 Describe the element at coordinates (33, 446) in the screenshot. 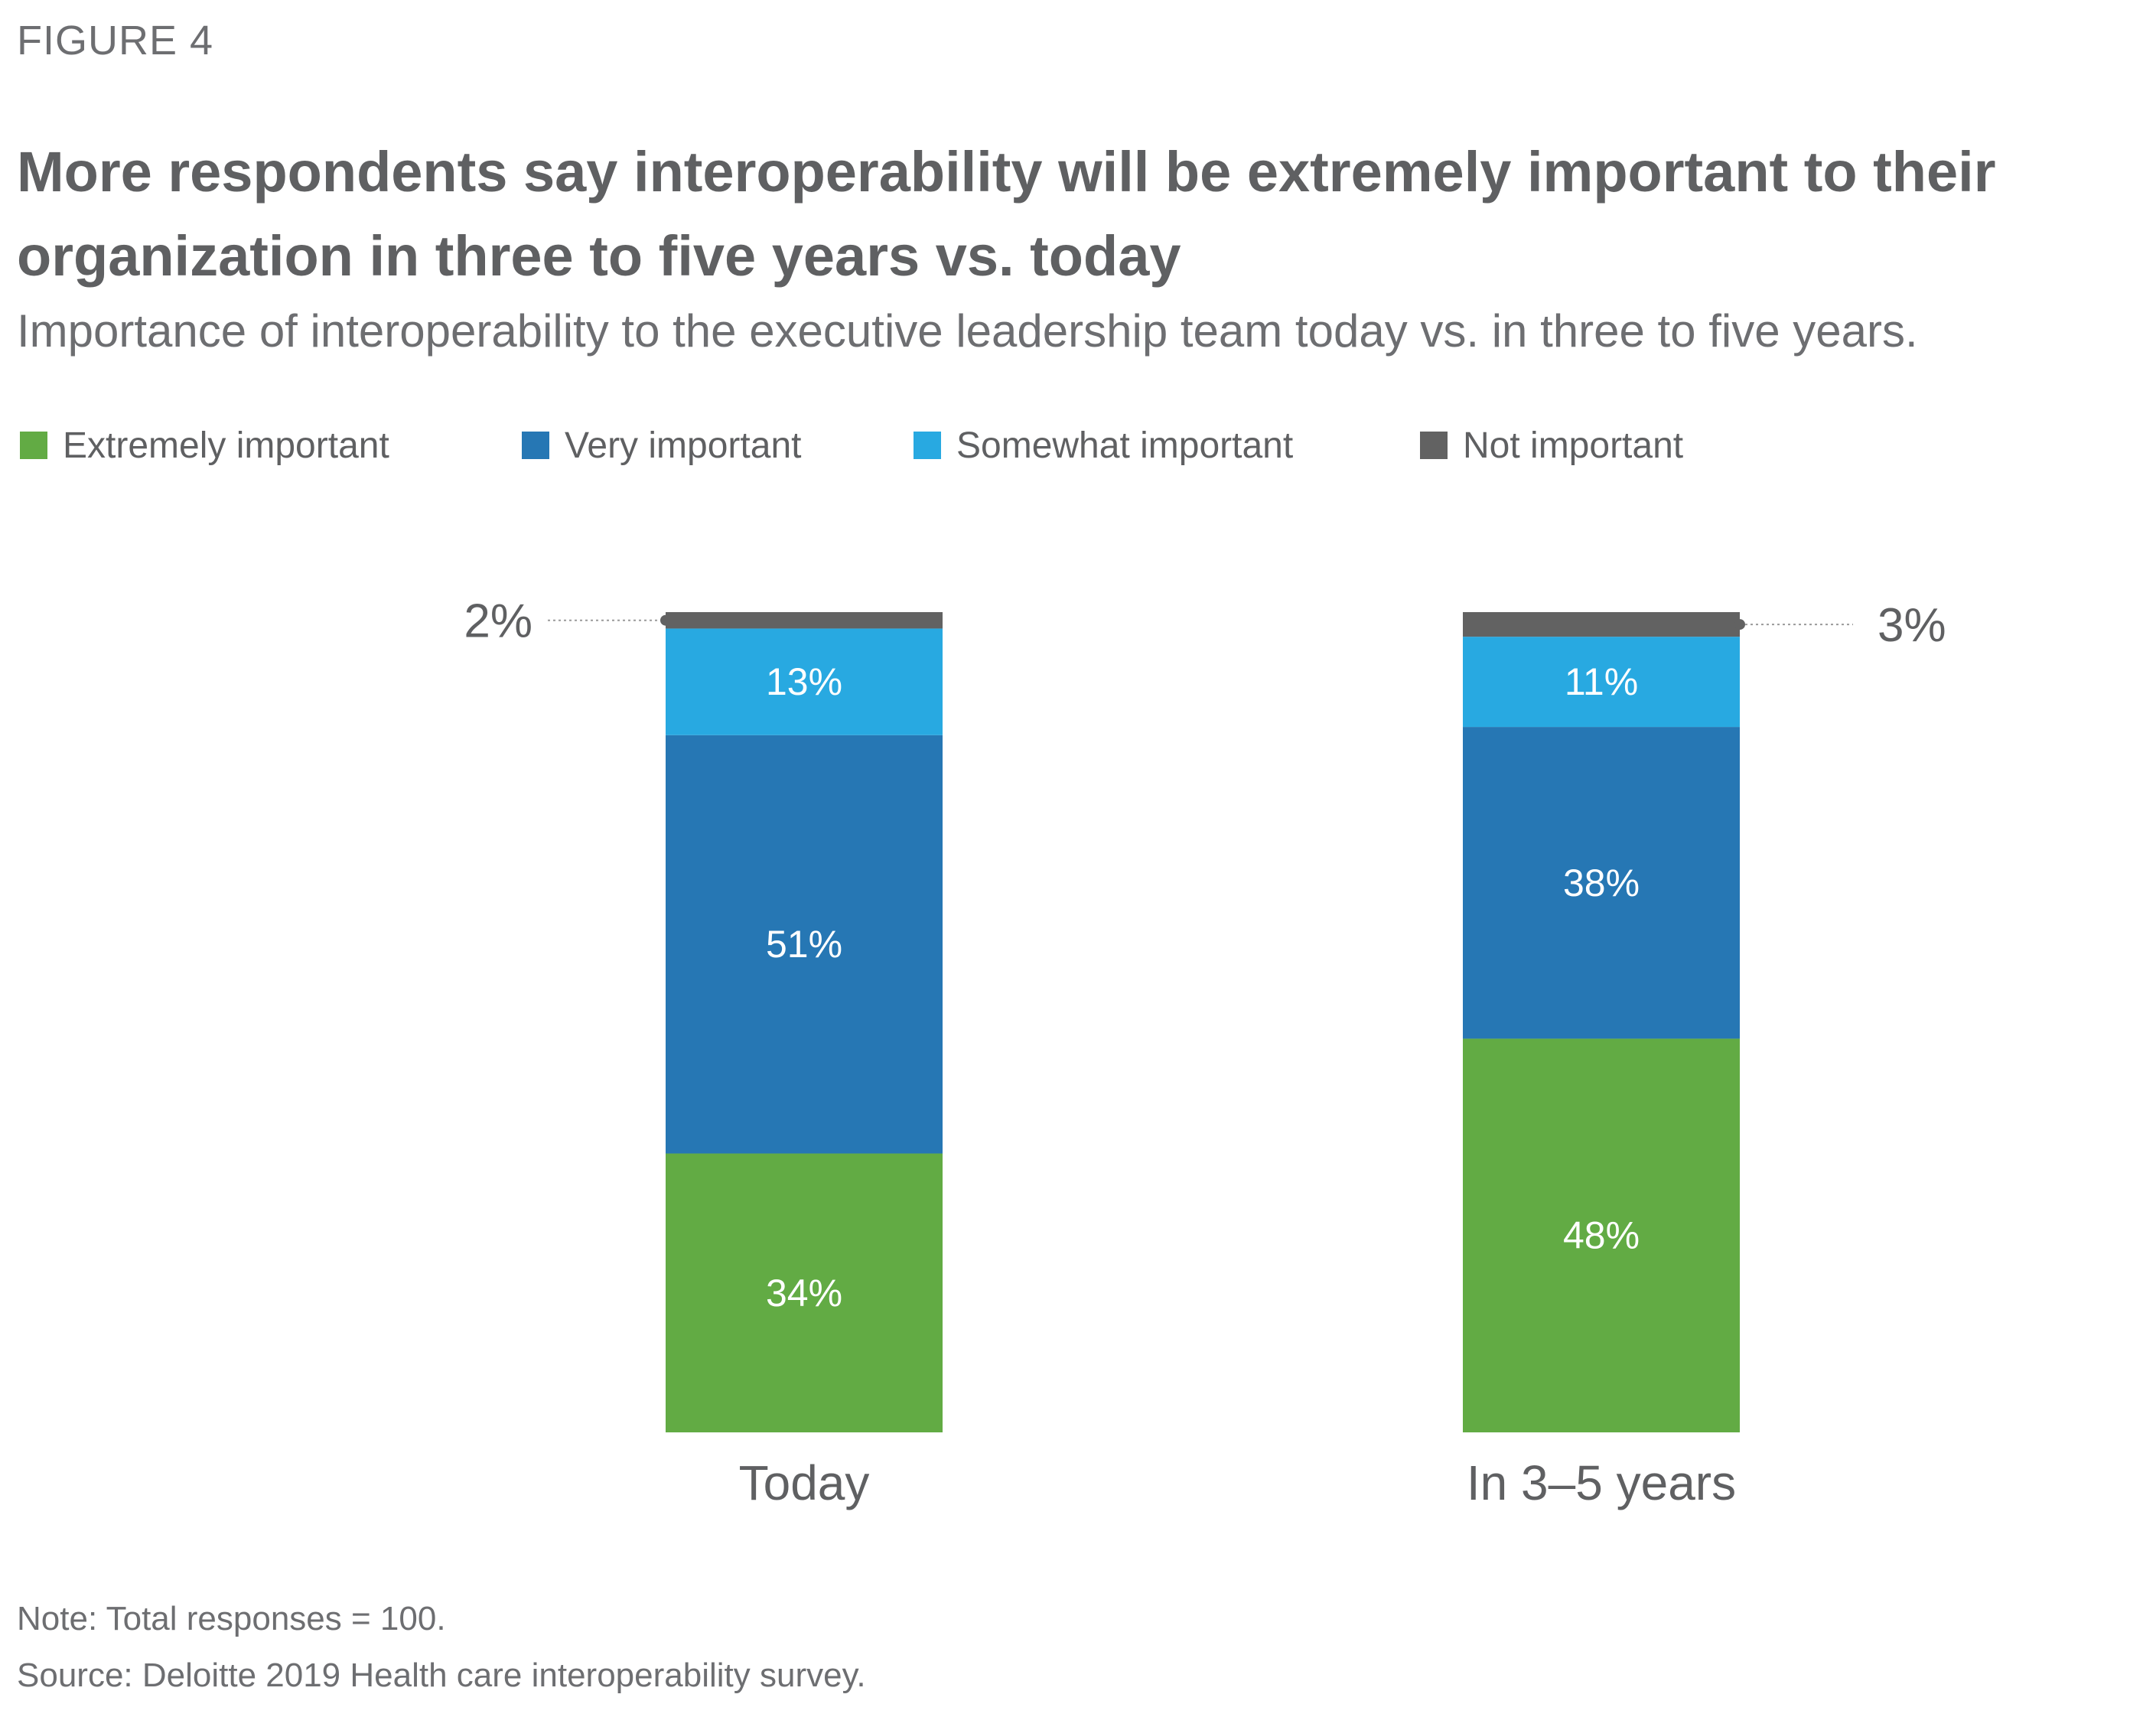

I see `legend-swatch-extremely-important` at that location.